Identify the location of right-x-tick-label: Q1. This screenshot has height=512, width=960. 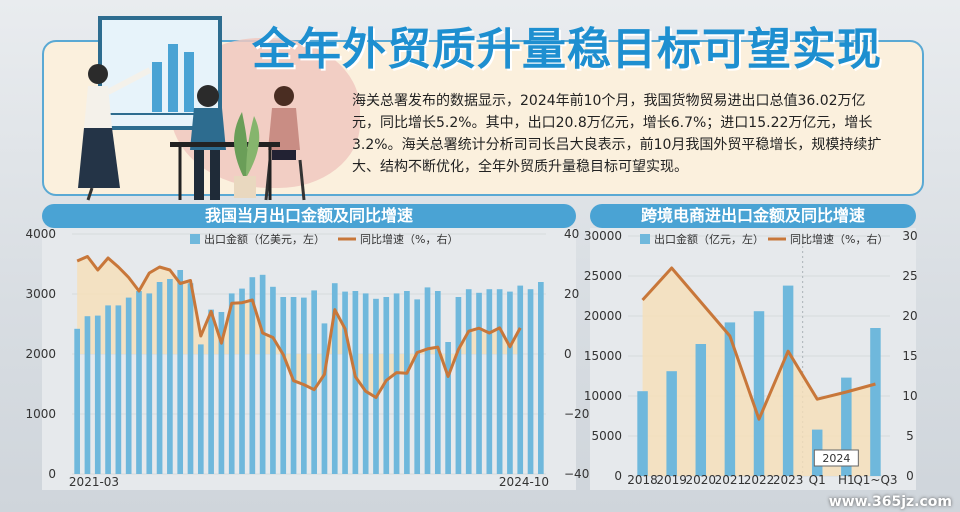
(817, 480).